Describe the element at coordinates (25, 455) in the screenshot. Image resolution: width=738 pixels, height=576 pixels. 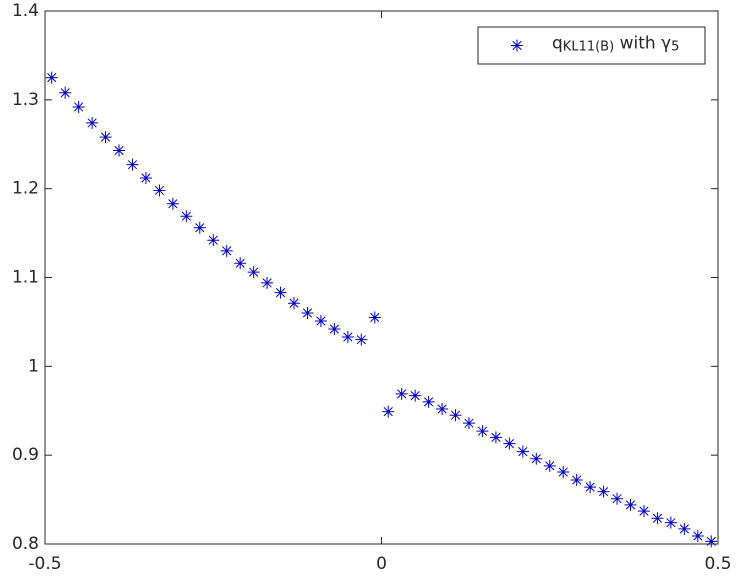
I see `y-tick-label: 0.9` at that location.